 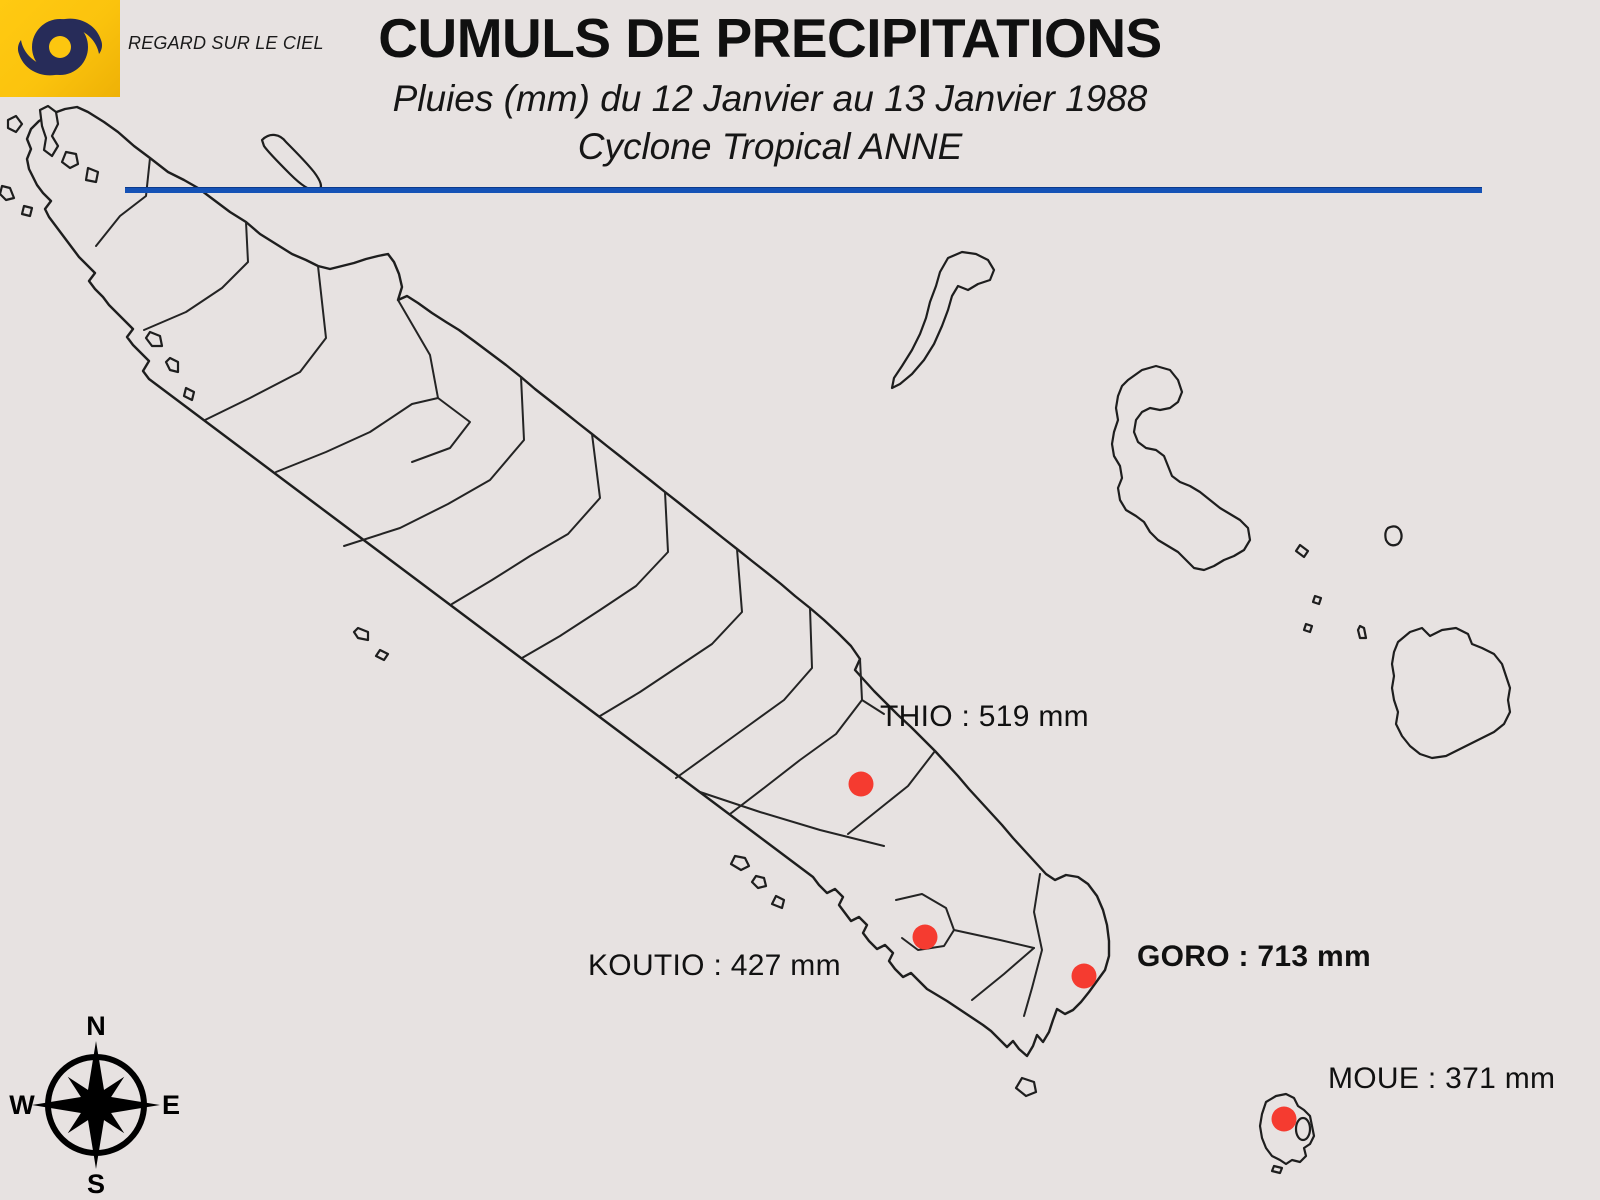 What do you see at coordinates (22, 1105) in the screenshot?
I see `compass-w-label: W` at bounding box center [22, 1105].